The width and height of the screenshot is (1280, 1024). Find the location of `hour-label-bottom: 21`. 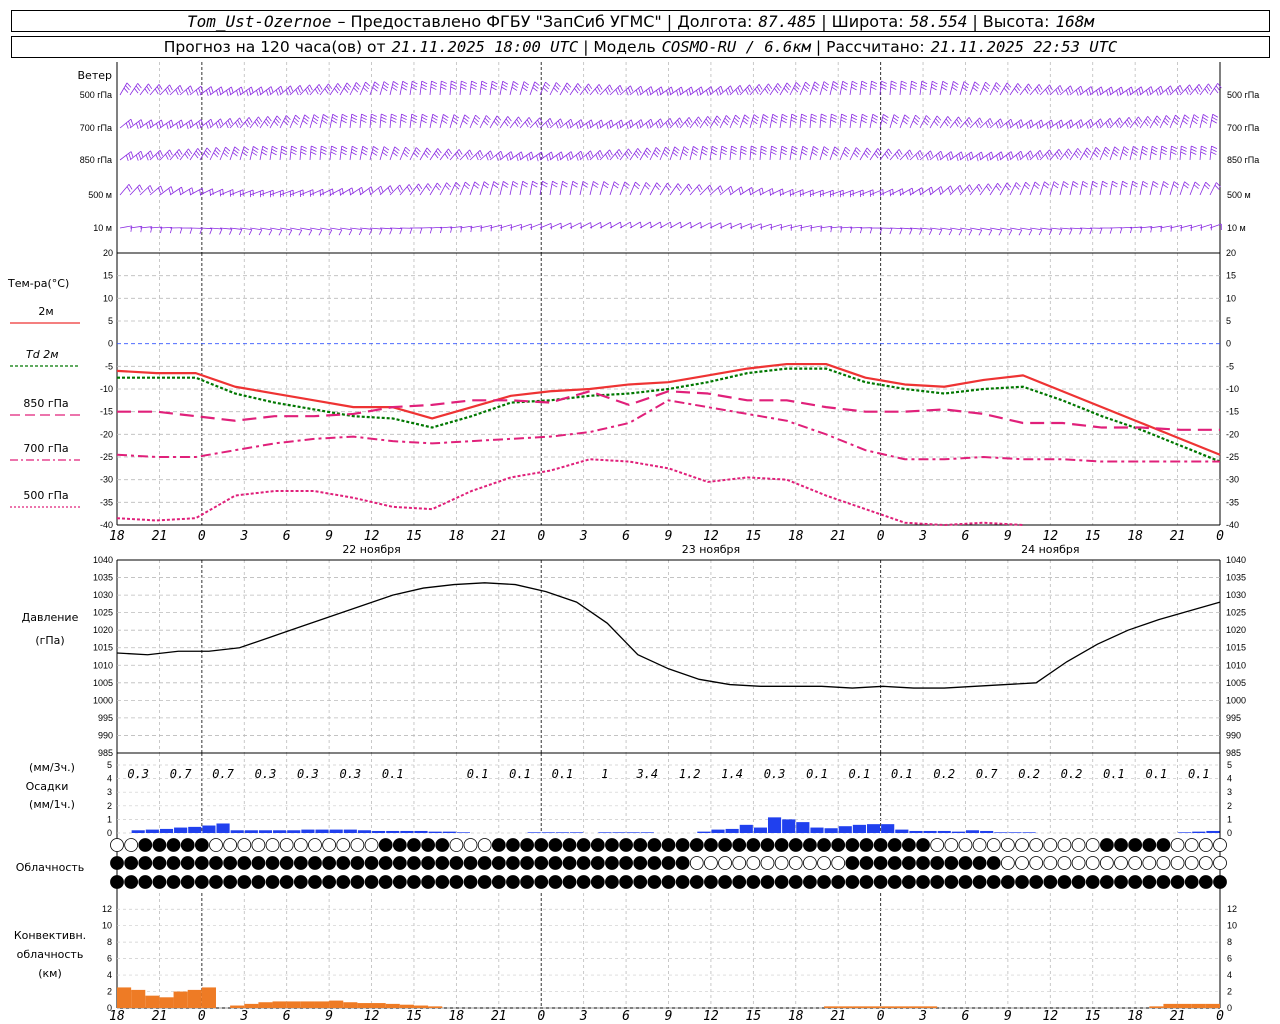

hour-label-bottom: 21 is located at coordinates (499, 1016).